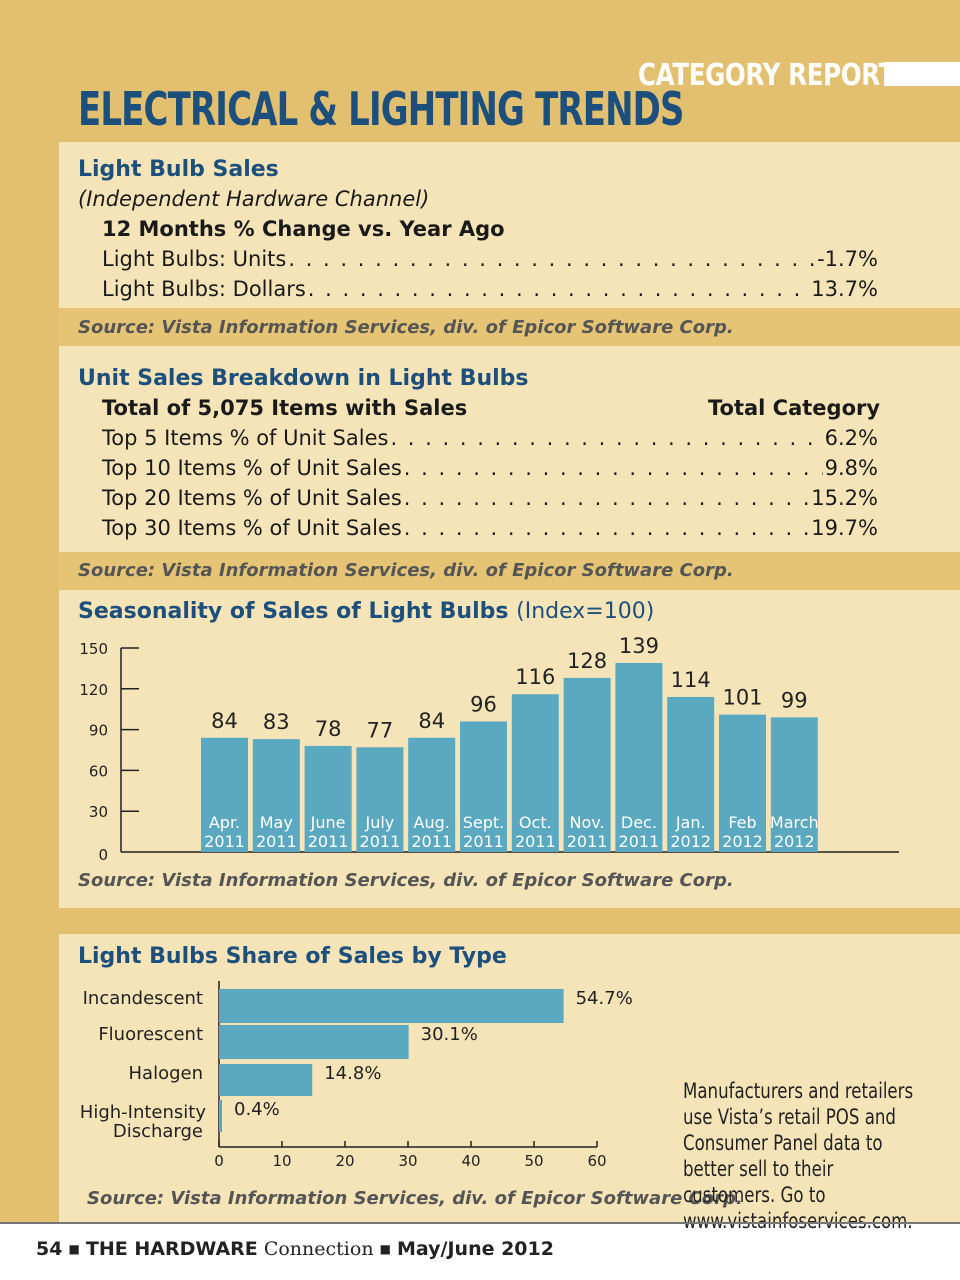  I want to click on x-tick-label: March, so click(794, 822).